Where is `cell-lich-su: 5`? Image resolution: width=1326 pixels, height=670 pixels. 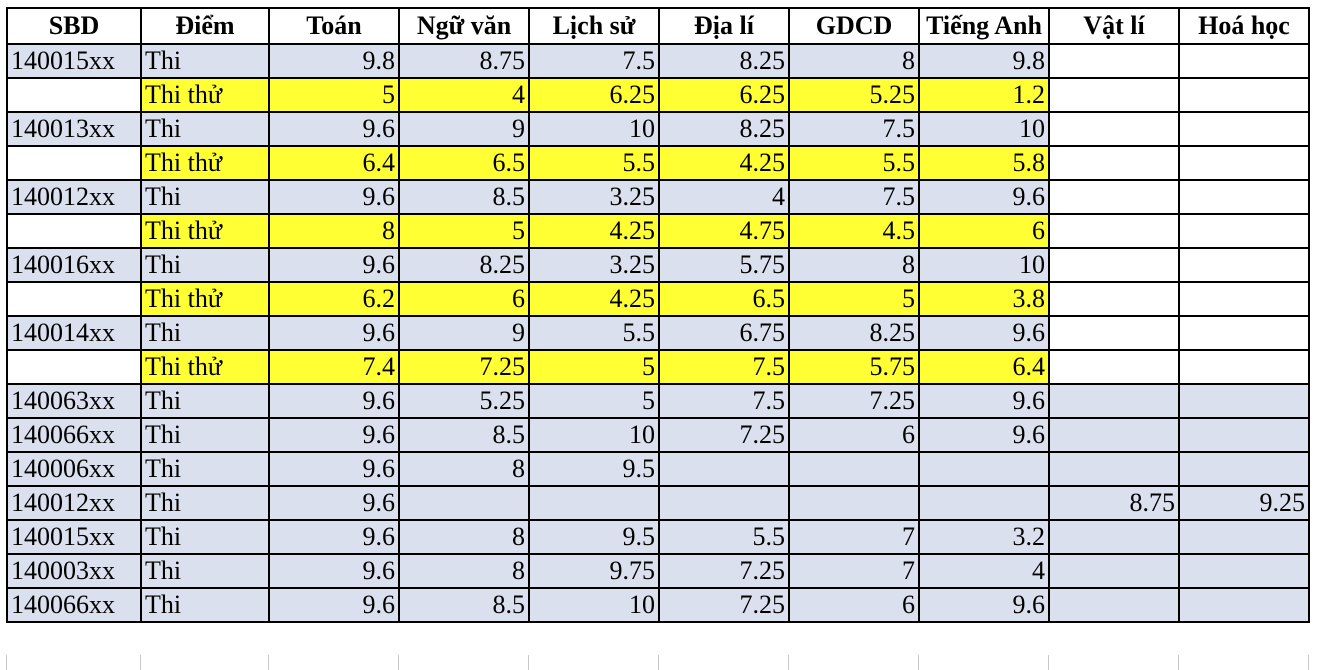 cell-lich-su: 5 is located at coordinates (594, 367).